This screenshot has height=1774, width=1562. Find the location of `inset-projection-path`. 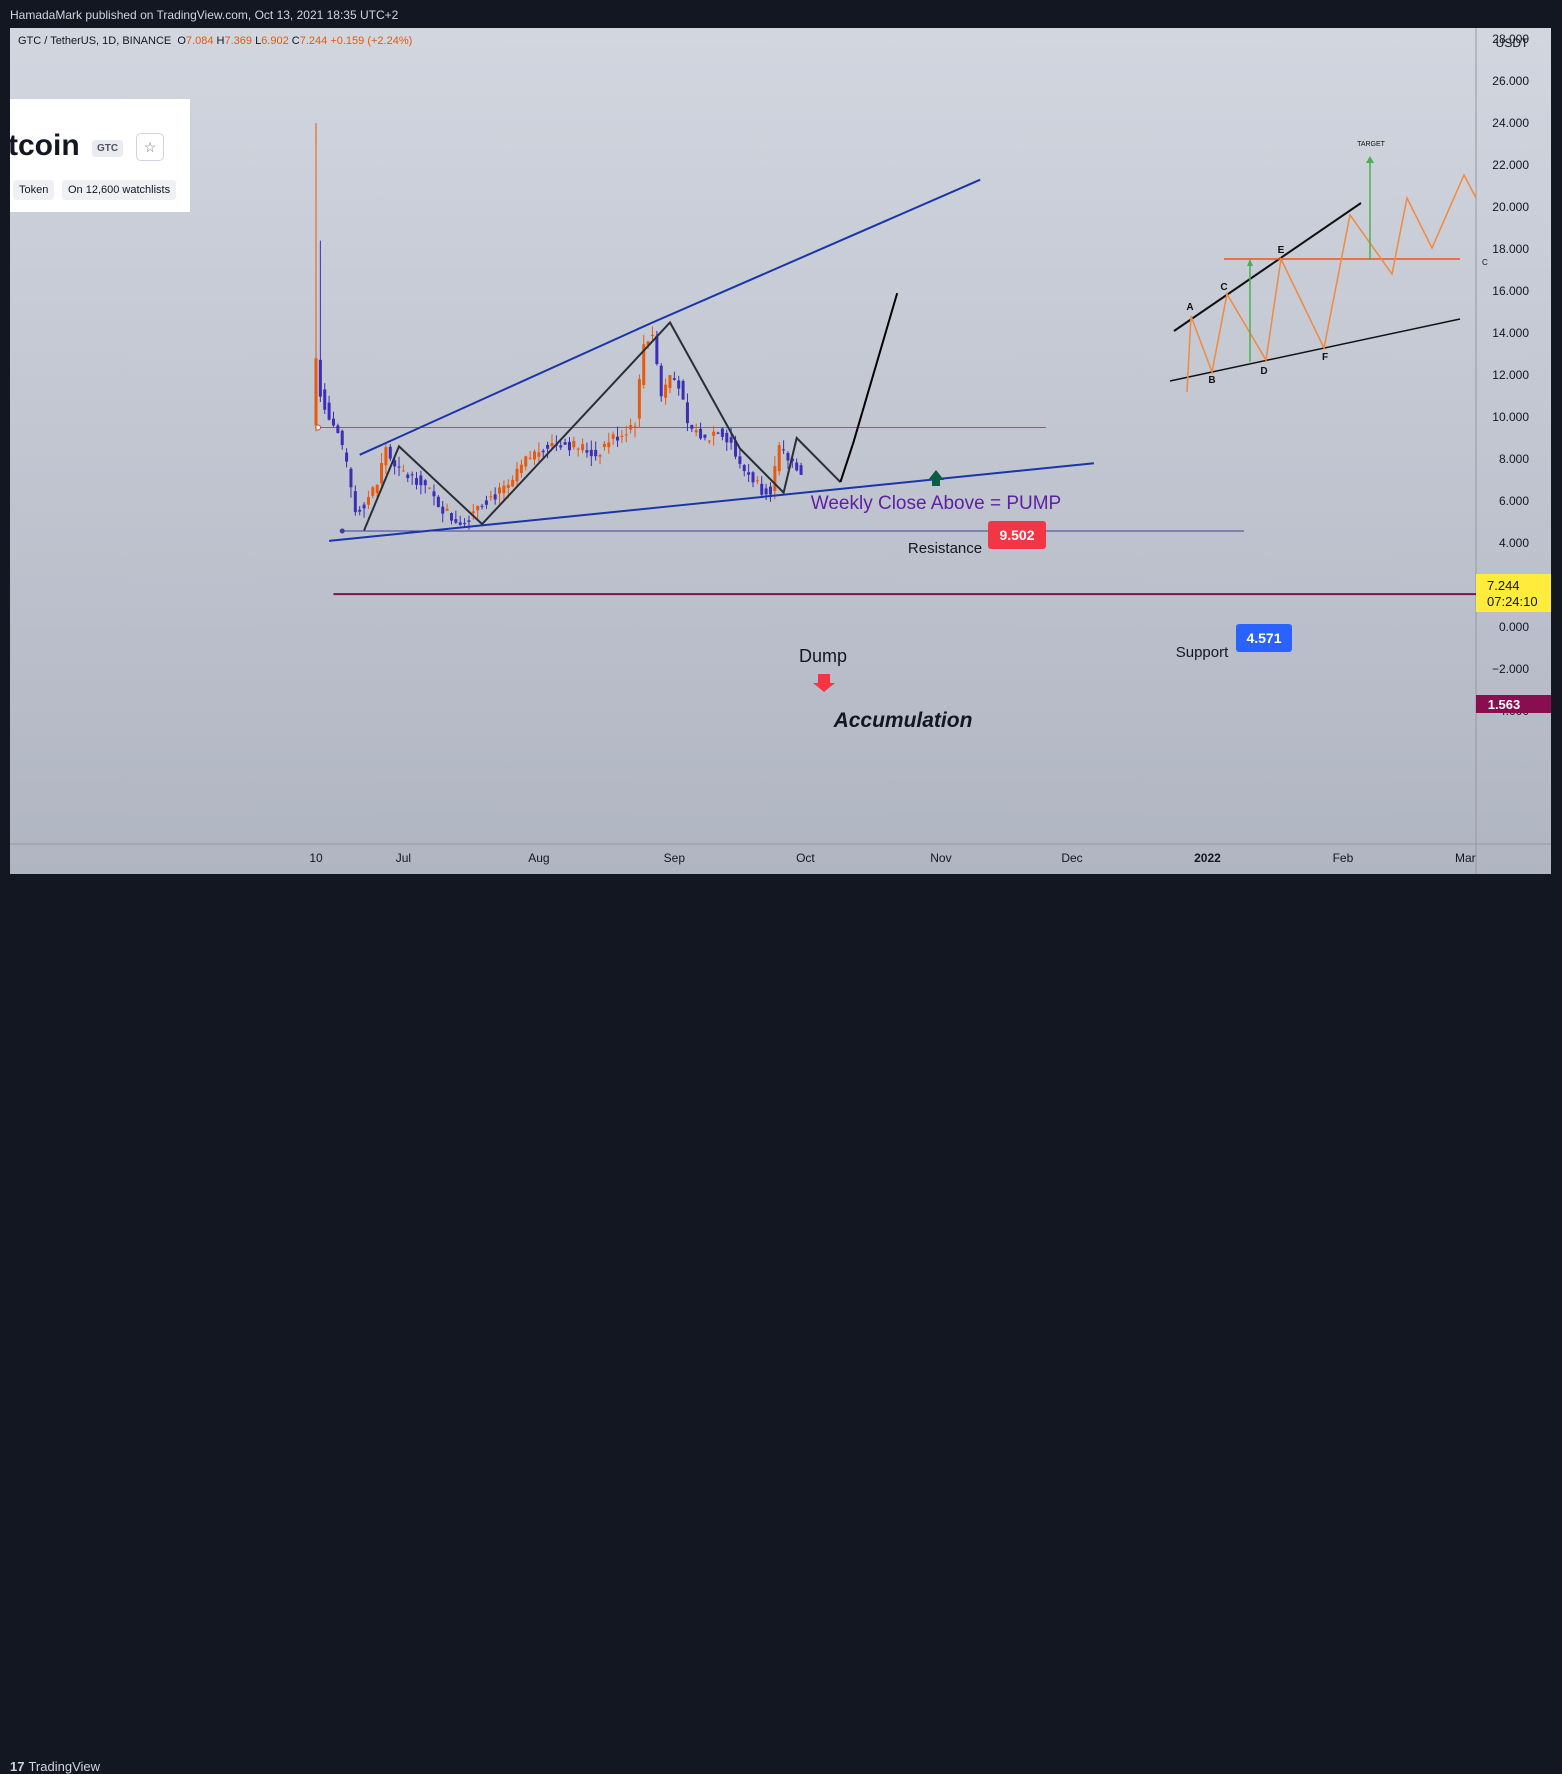

inset-projection-path is located at coordinates (1331, 283).